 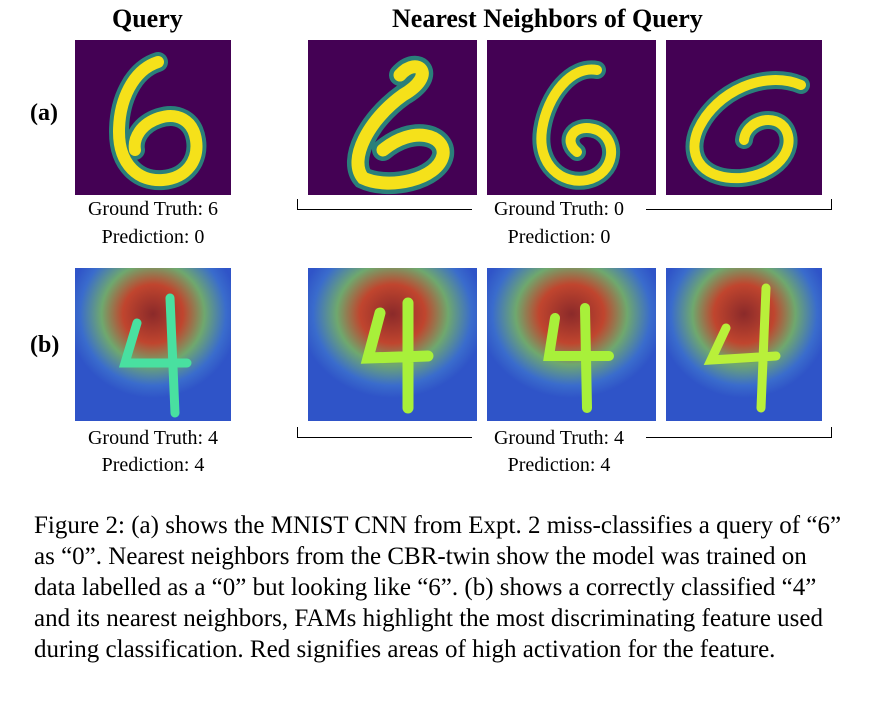 What do you see at coordinates (559, 438) in the screenshot?
I see `neighbors-b-ground-truth: Ground Truth: 4` at bounding box center [559, 438].